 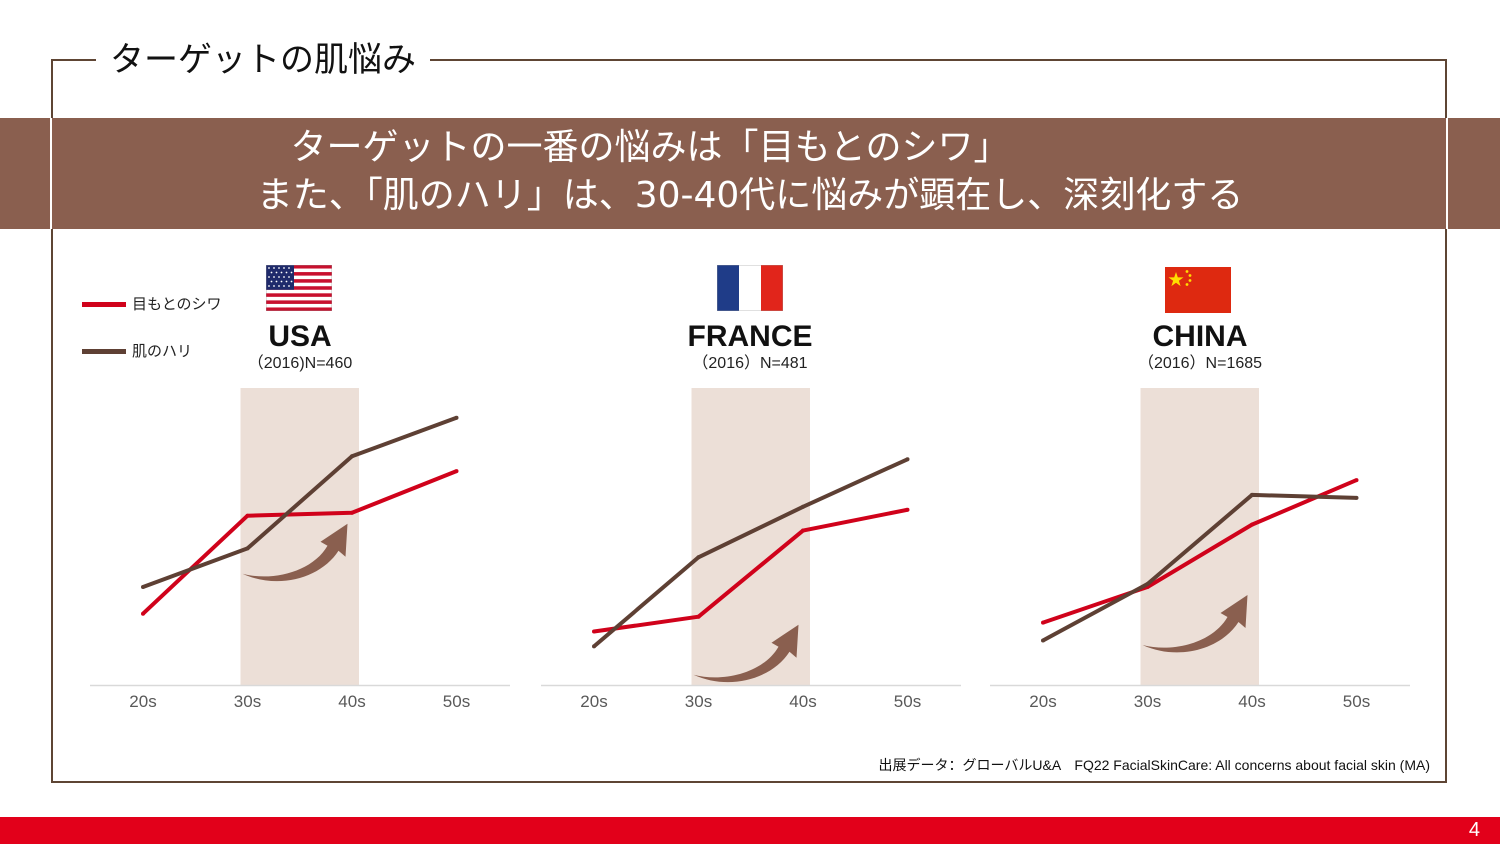 I want to click on country-name: USA, so click(x=300, y=336).